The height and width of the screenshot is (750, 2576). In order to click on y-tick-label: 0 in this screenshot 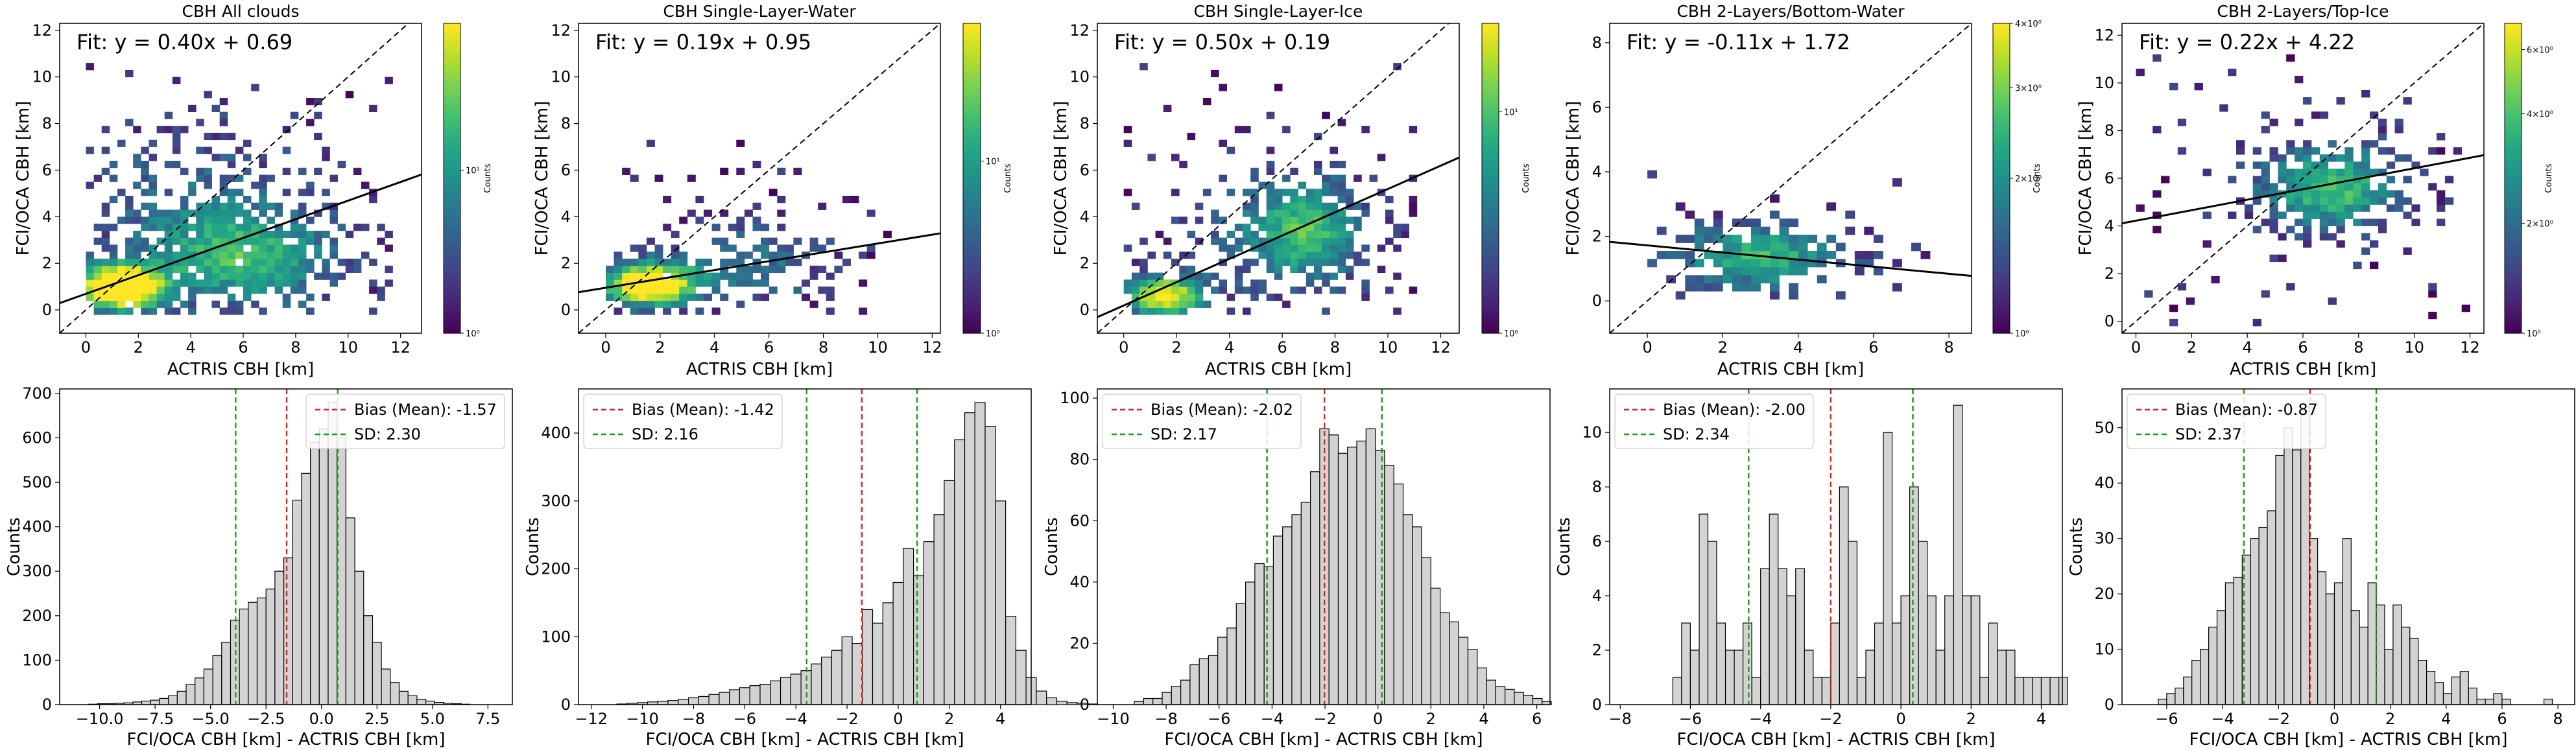, I will do `click(2109, 705)`.